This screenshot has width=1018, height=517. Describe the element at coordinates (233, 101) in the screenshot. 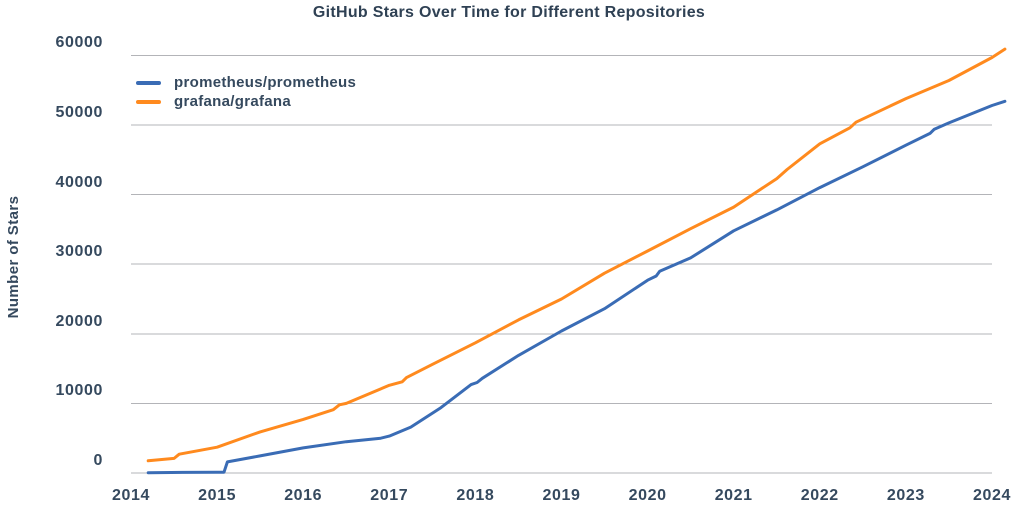

I see `legend-label: grafana/grafana` at that location.